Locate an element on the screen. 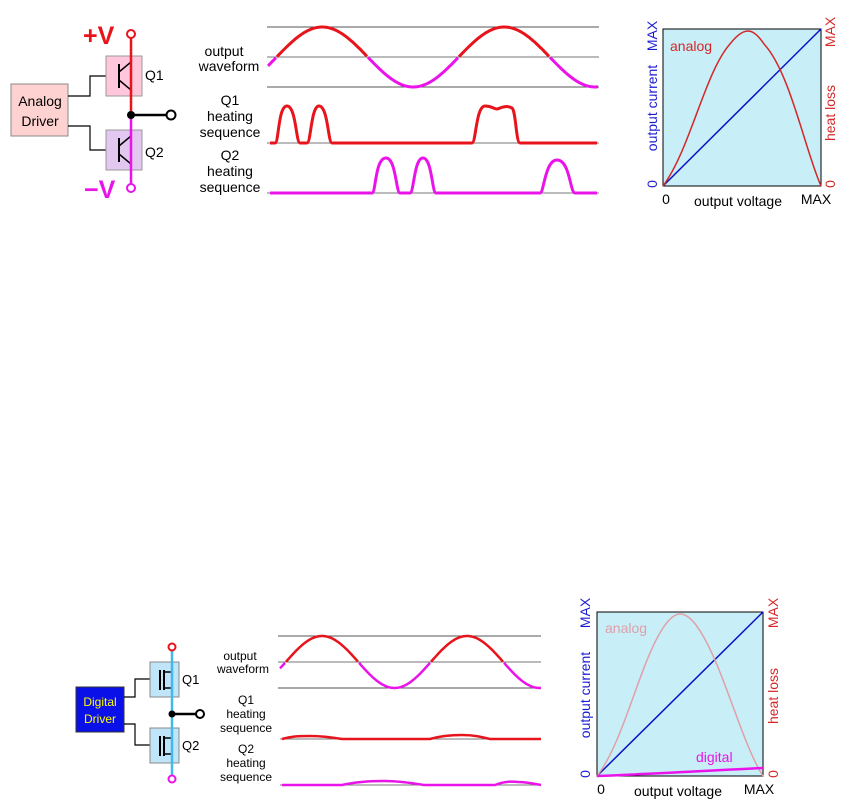 The width and height of the screenshot is (851, 807). analog-output-waveform-negative is located at coordinates (432, 72).